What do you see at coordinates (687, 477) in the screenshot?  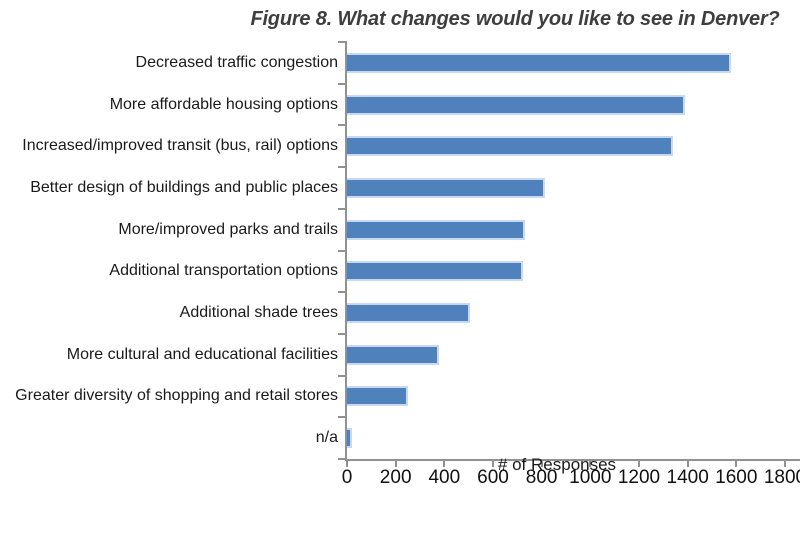 I see `x-axis-tick-label: 1400` at bounding box center [687, 477].